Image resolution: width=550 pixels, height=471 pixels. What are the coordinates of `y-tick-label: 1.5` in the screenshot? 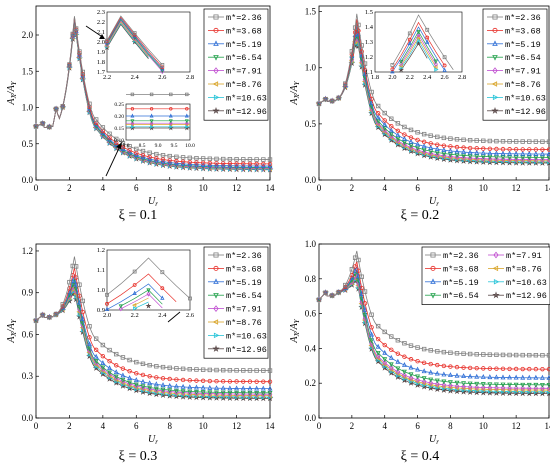 It's located at (28, 71).